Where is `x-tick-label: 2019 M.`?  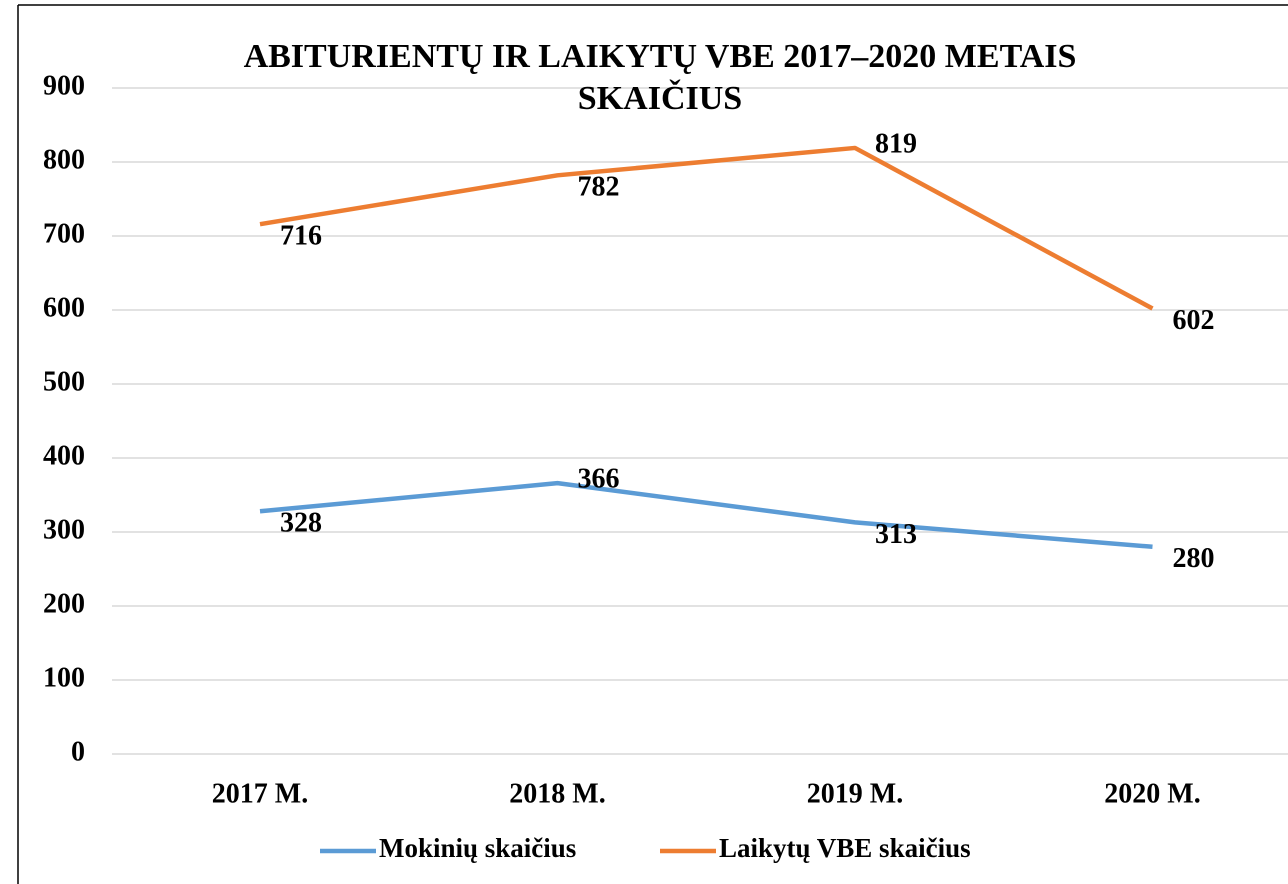 x-tick-label: 2019 M. is located at coordinates (855, 793).